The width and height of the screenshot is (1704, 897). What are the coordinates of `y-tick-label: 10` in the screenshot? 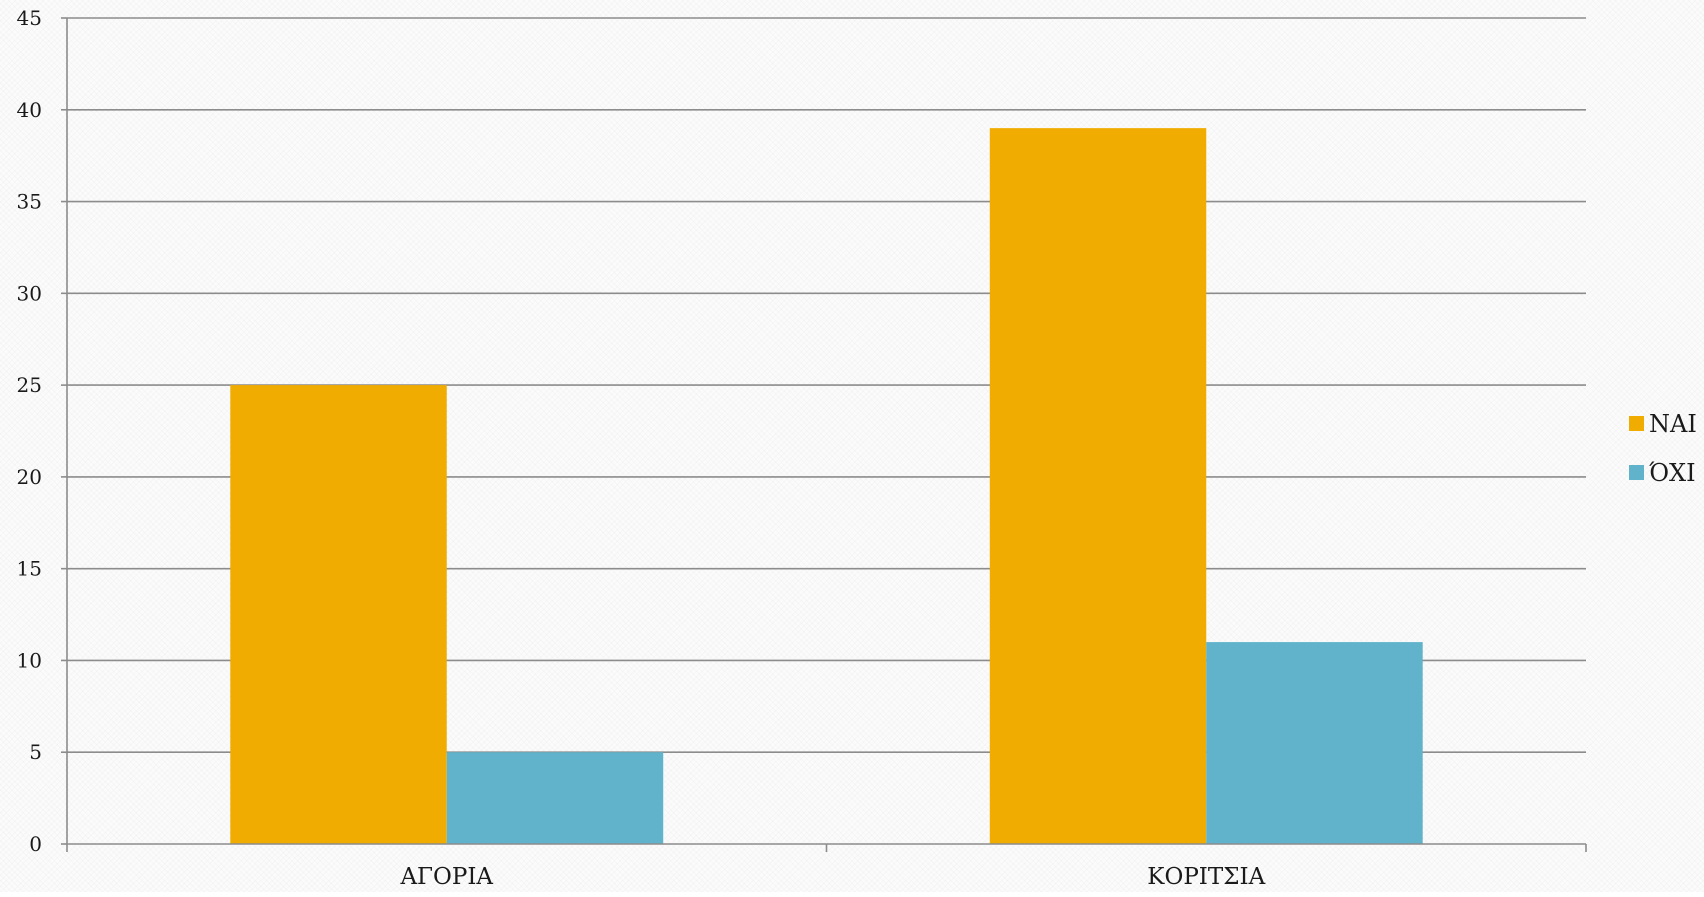 It's located at (29, 660).